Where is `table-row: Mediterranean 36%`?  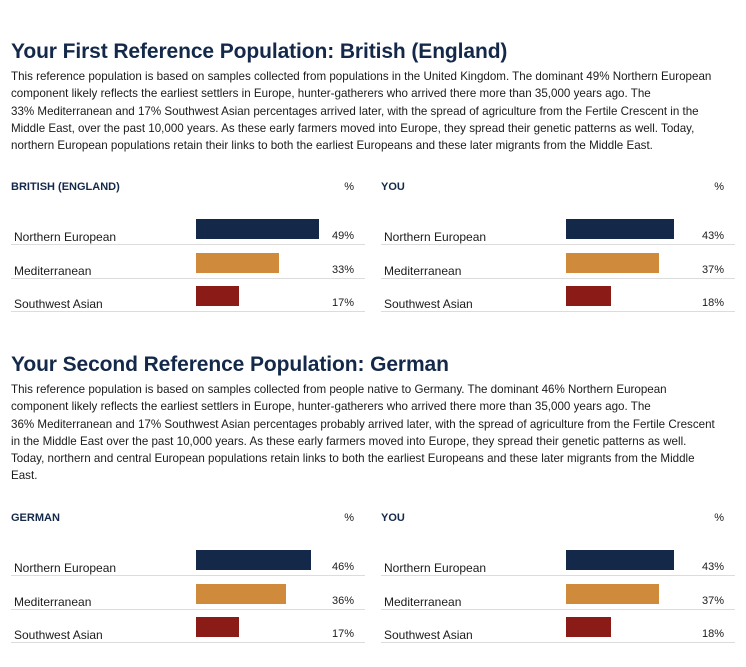
table-row: Mediterranean 36% is located at coordinates (188, 597).